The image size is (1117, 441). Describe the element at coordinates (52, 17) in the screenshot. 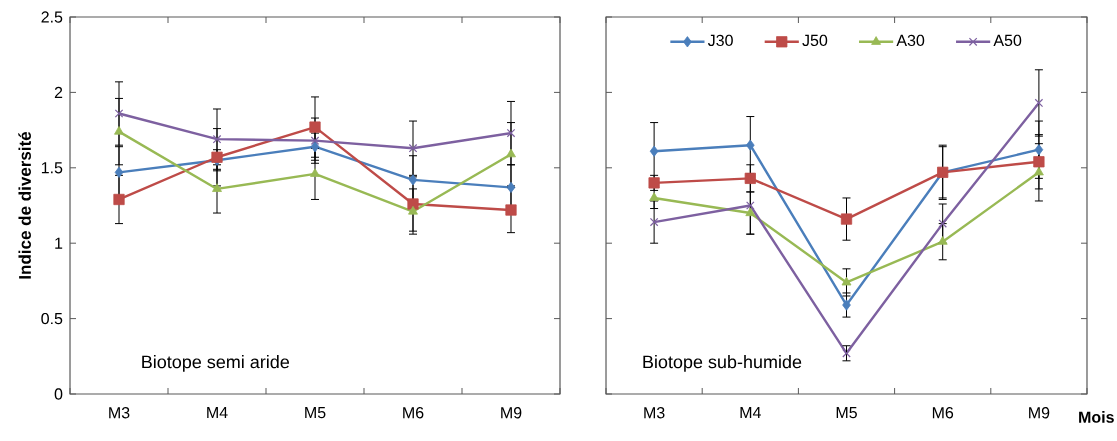

I see `y-tick-label: 2.5` at that location.